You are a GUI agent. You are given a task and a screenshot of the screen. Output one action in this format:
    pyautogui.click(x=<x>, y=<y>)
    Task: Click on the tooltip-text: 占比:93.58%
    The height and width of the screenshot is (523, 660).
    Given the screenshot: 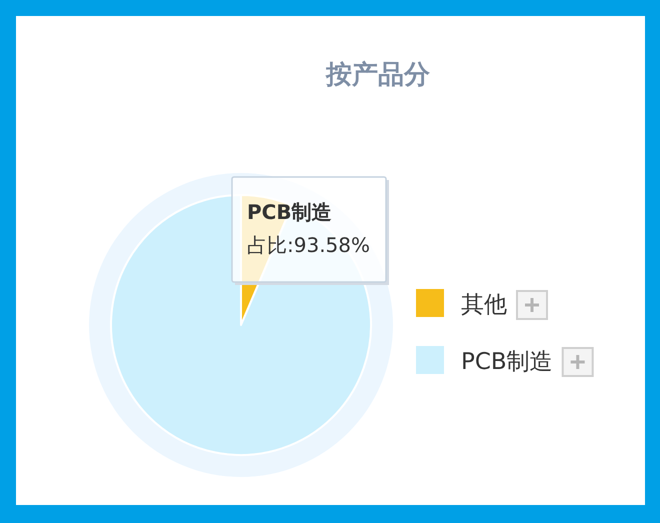 What is the action you would take?
    pyautogui.click(x=308, y=245)
    